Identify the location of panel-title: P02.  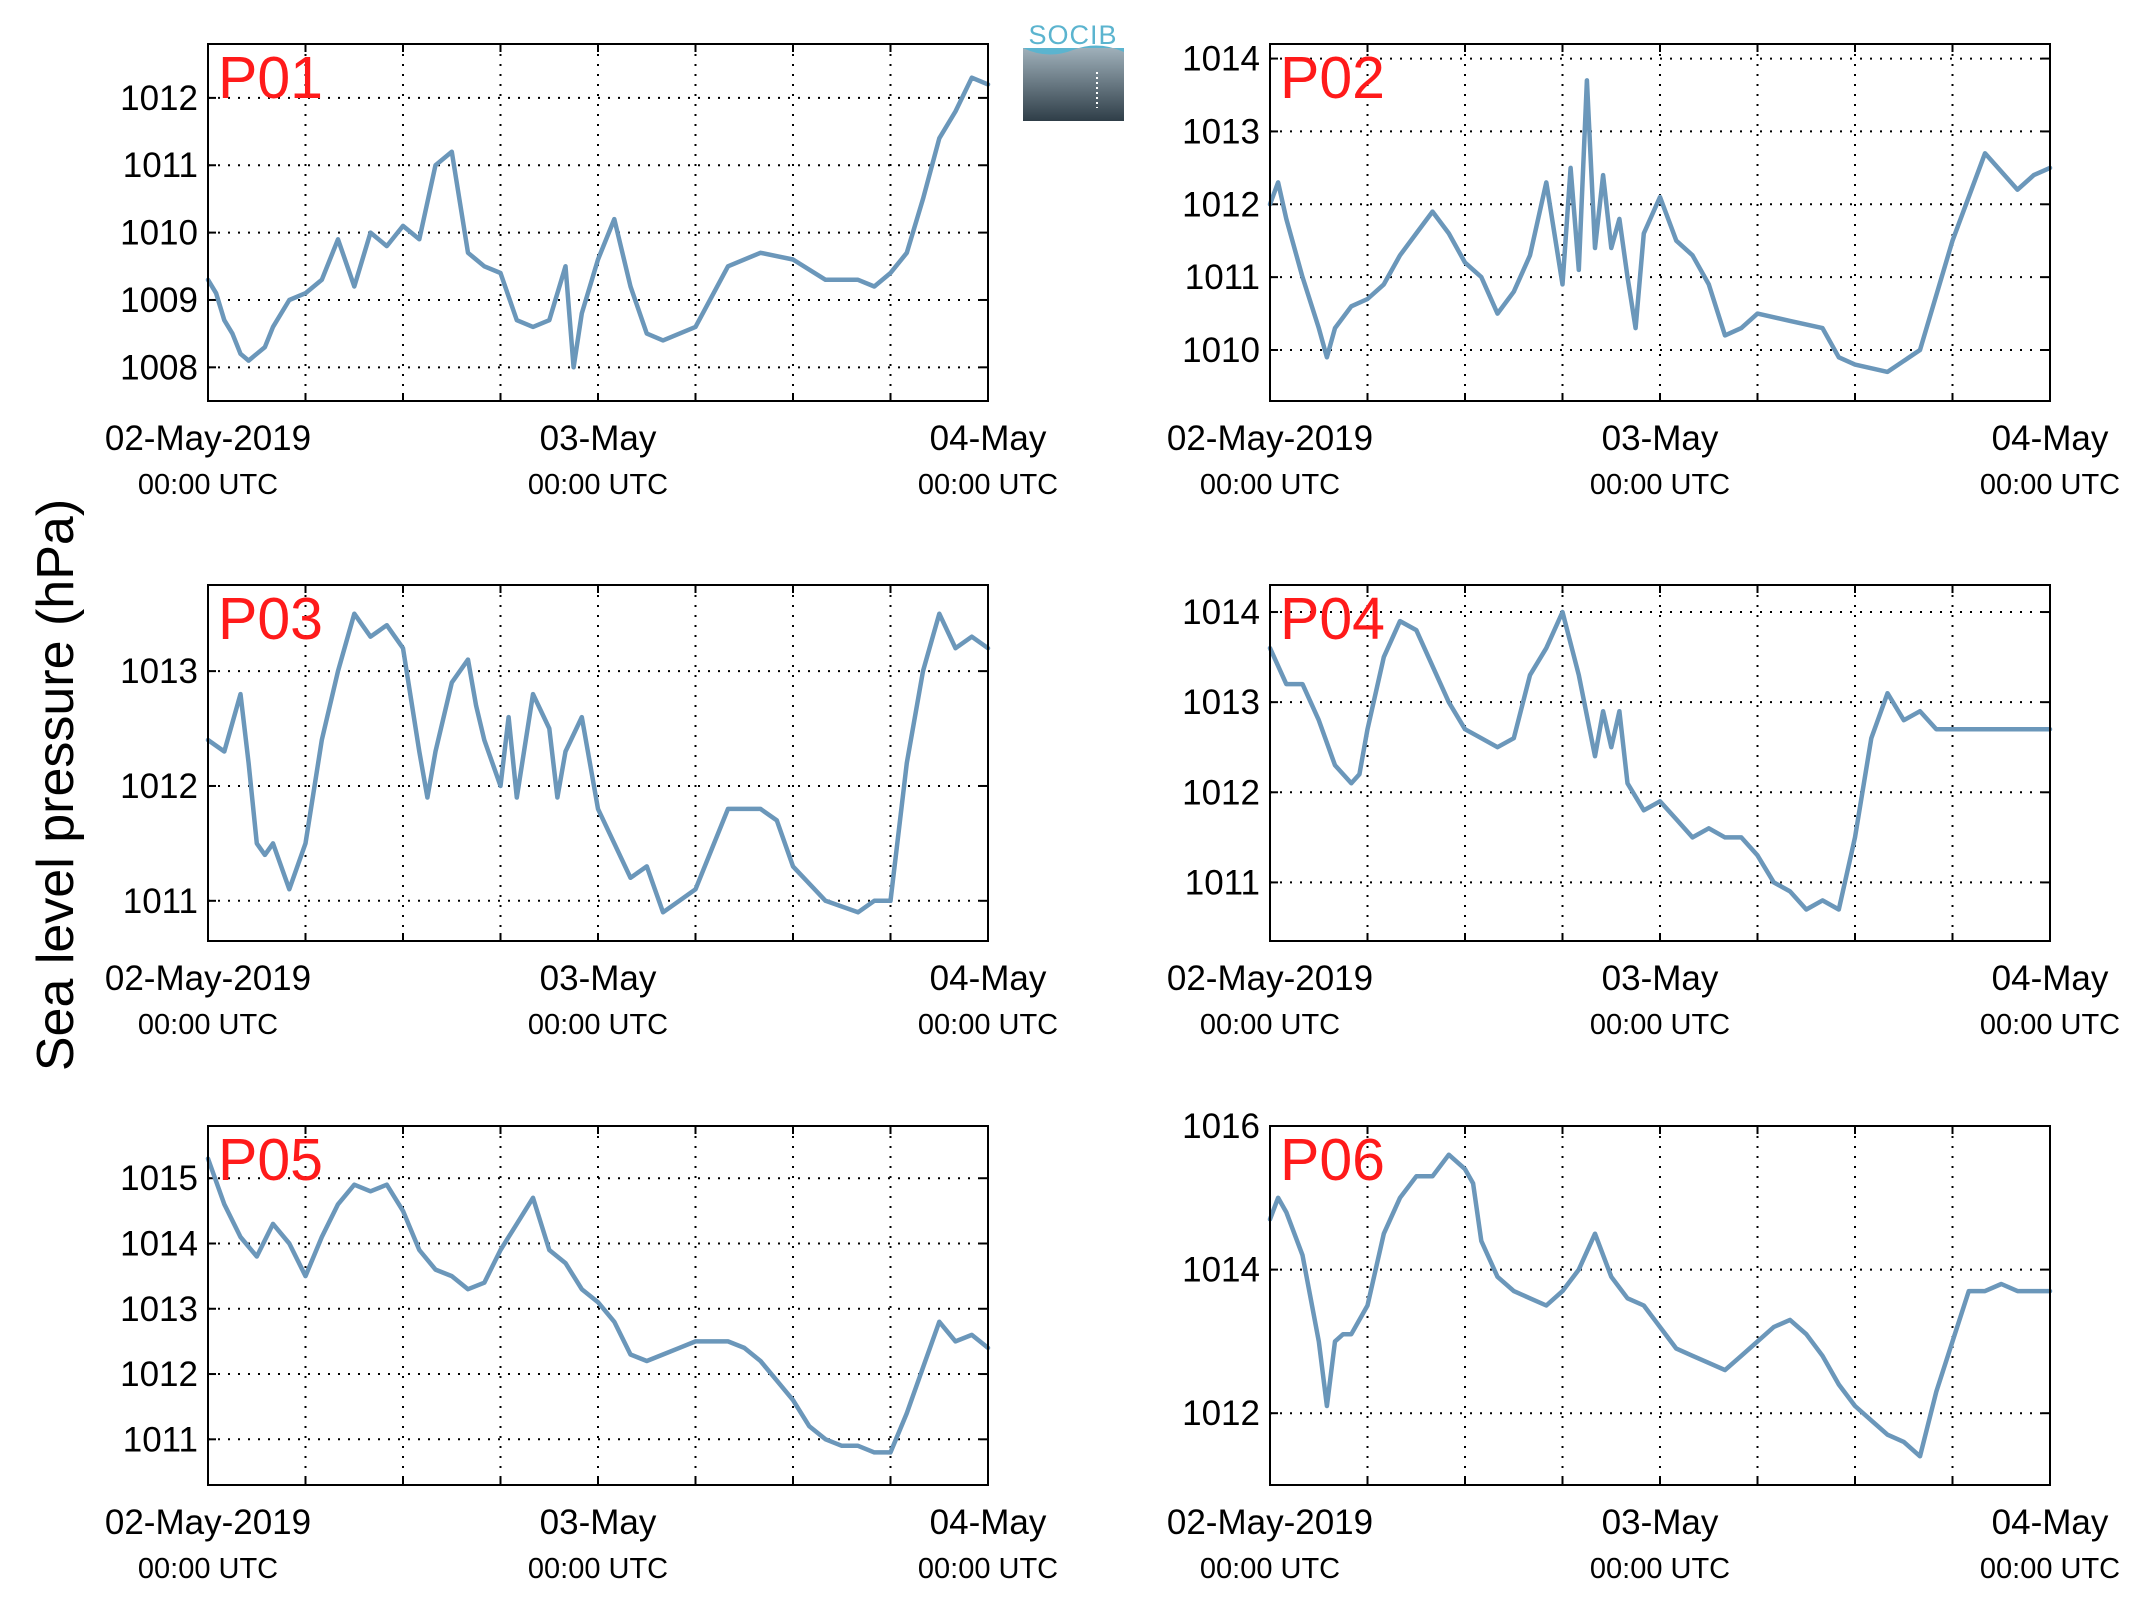
(1332, 78).